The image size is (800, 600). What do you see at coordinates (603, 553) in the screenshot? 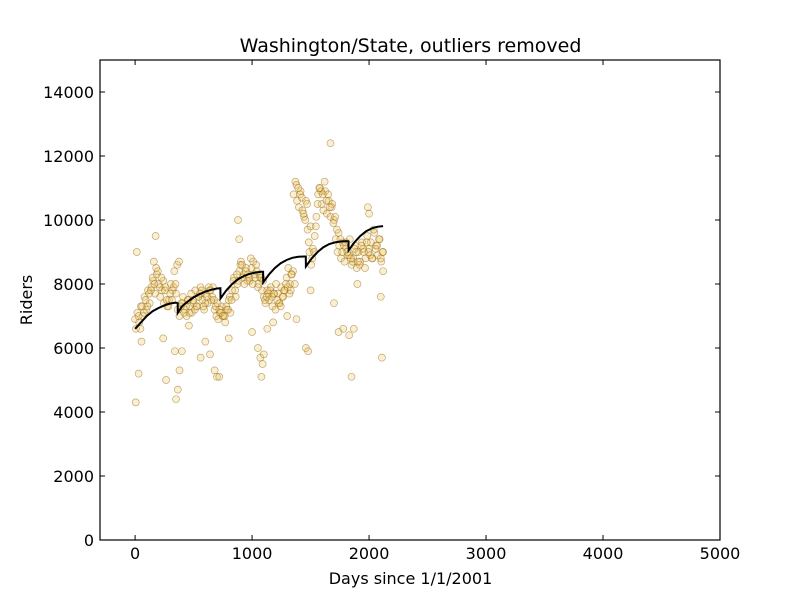
I see `x-tick-label: 4000` at bounding box center [603, 553].